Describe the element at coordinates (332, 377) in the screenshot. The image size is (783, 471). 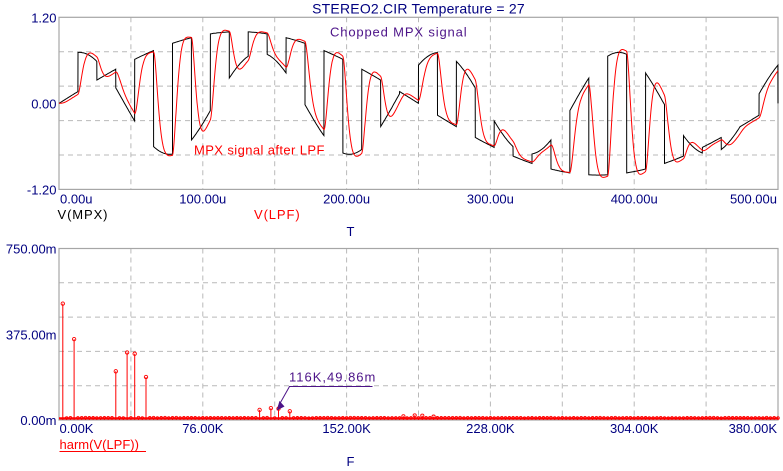
I see `svg-text: 116K,49.86m` at that location.